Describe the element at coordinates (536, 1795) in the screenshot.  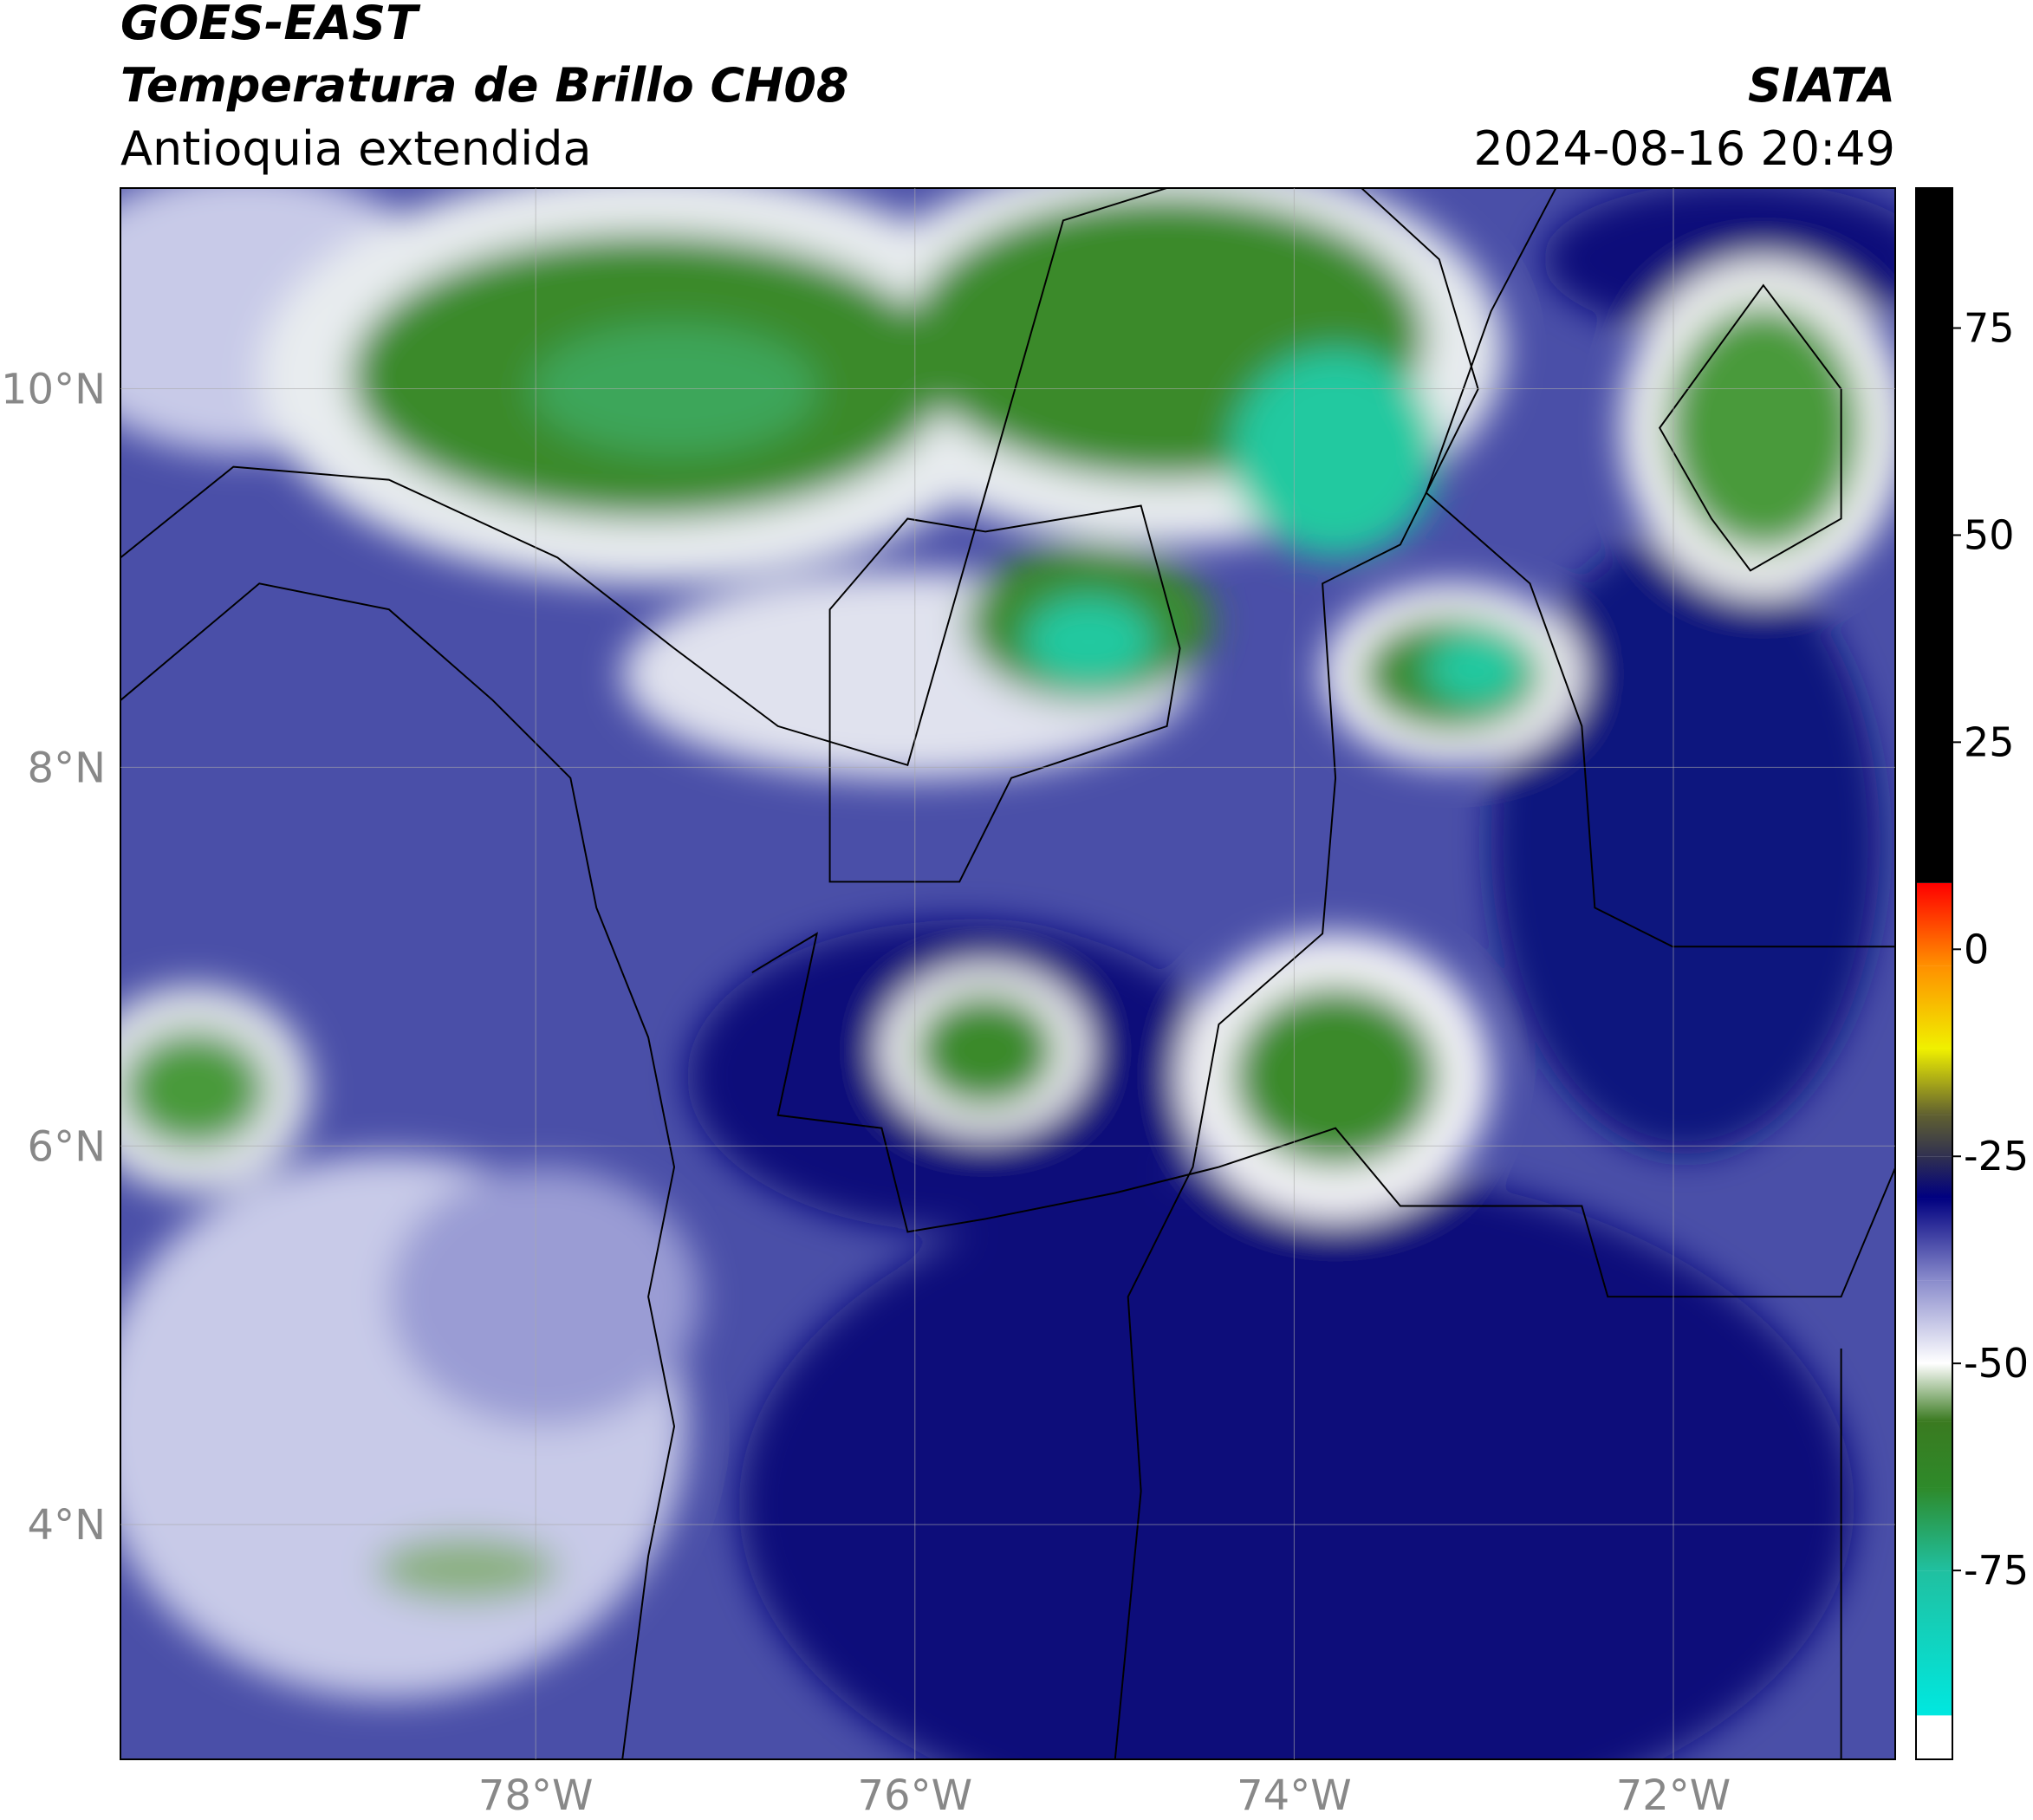
I see `x-tick-label: 78°W` at that location.